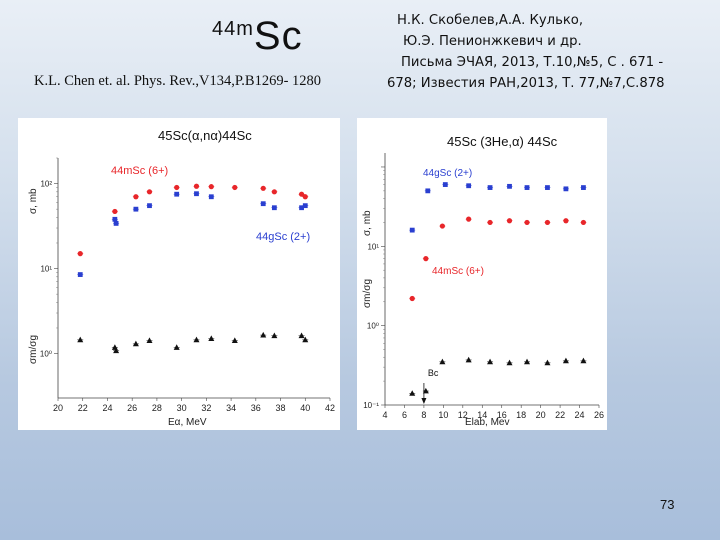 Image resolution: width=720 pixels, height=540 pixels. Describe the element at coordinates (526, 83) in the screenshot. I see `reference-right-line: 678; Известия РАН,2013, Т. 77,№7,С.878` at that location.